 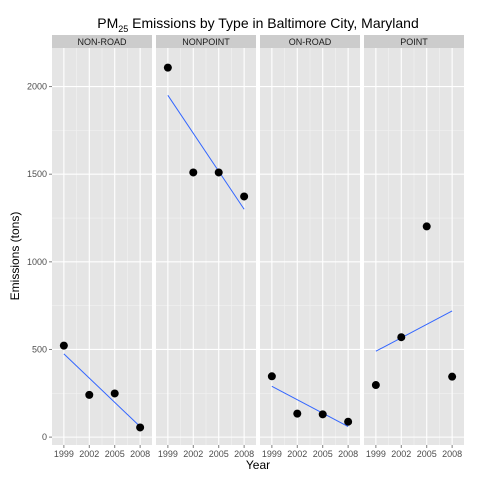 I want to click on y-tick-label: 0, so click(x=44, y=437).